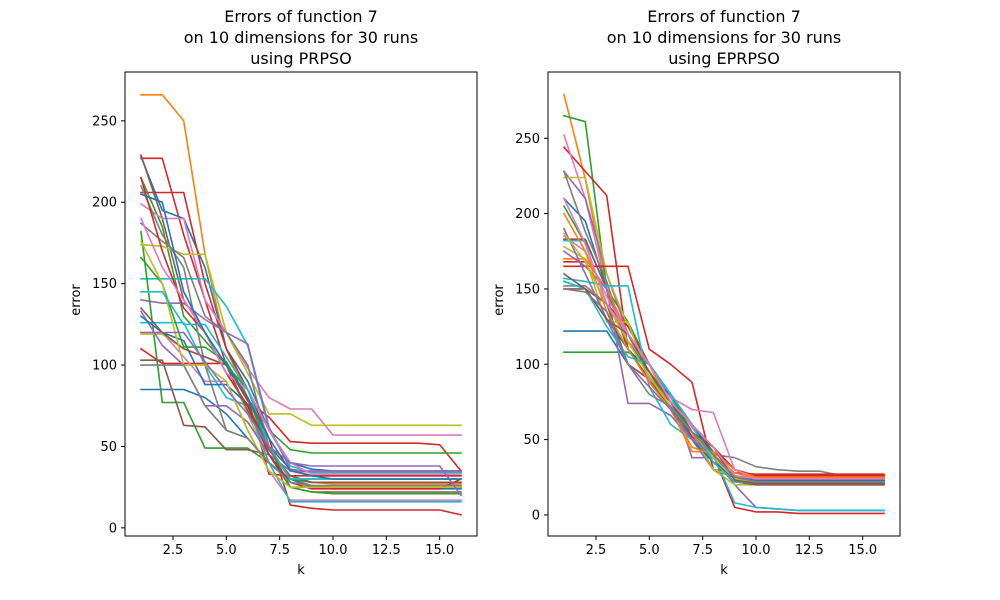 This screenshot has width=1000, height=600. I want to click on chart-title-line-3: using PRPSO, so click(300, 58).